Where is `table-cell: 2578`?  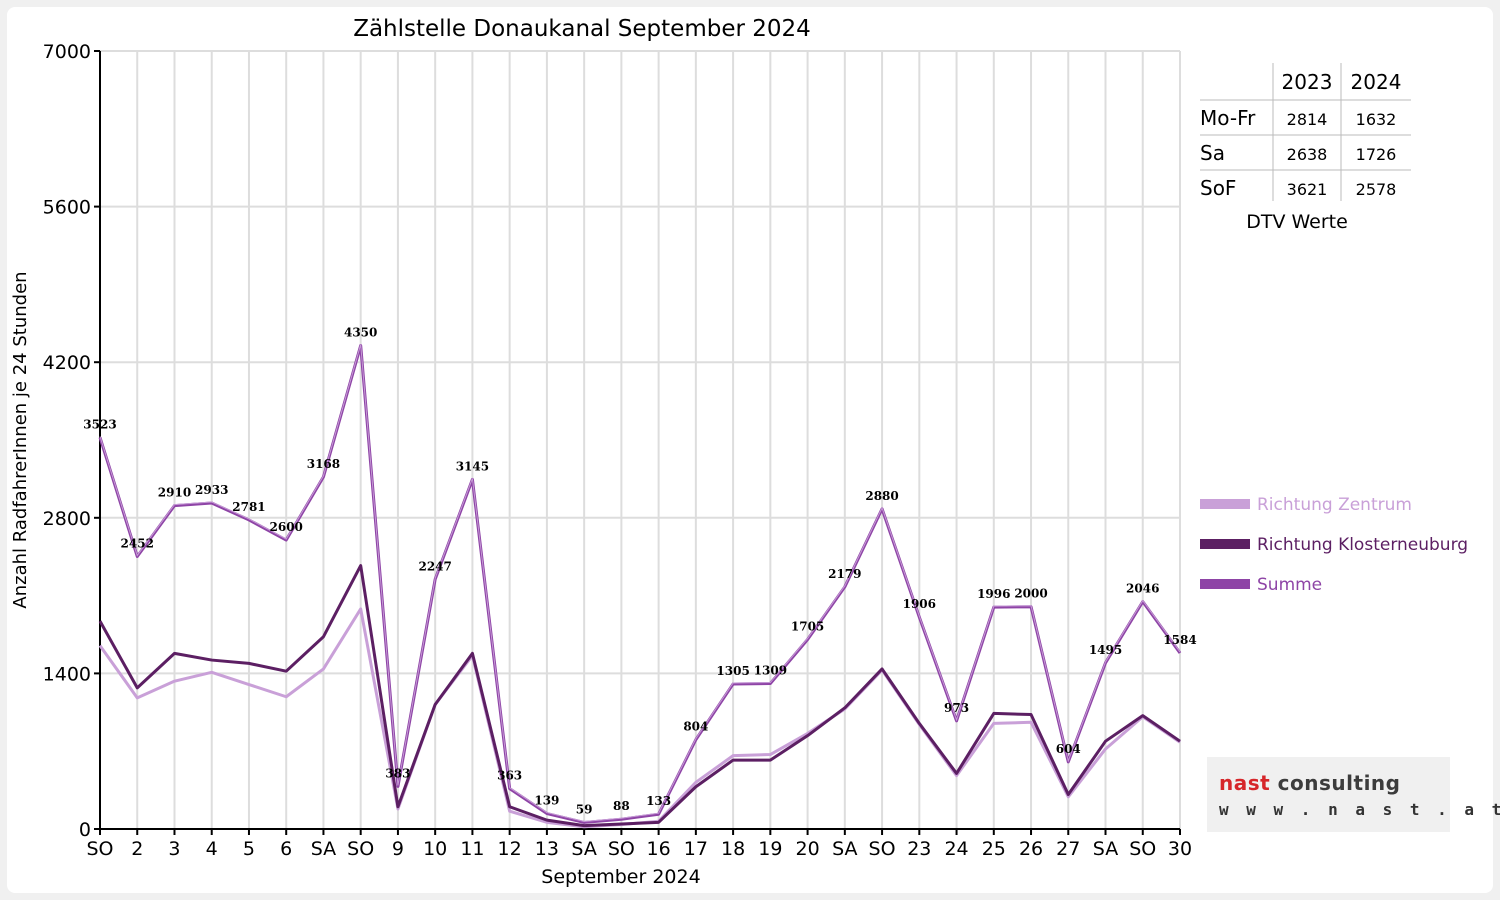 table-cell: 2578 is located at coordinates (1376, 189).